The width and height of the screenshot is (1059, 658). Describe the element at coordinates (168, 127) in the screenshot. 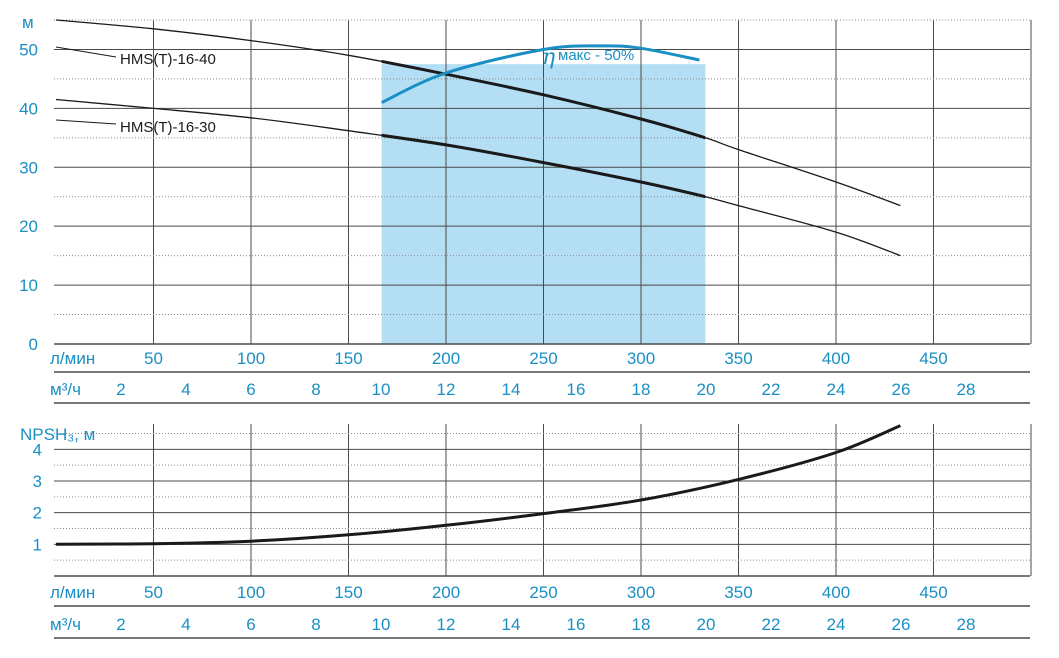

I see `curve-label: HMS(T)-16-30` at that location.